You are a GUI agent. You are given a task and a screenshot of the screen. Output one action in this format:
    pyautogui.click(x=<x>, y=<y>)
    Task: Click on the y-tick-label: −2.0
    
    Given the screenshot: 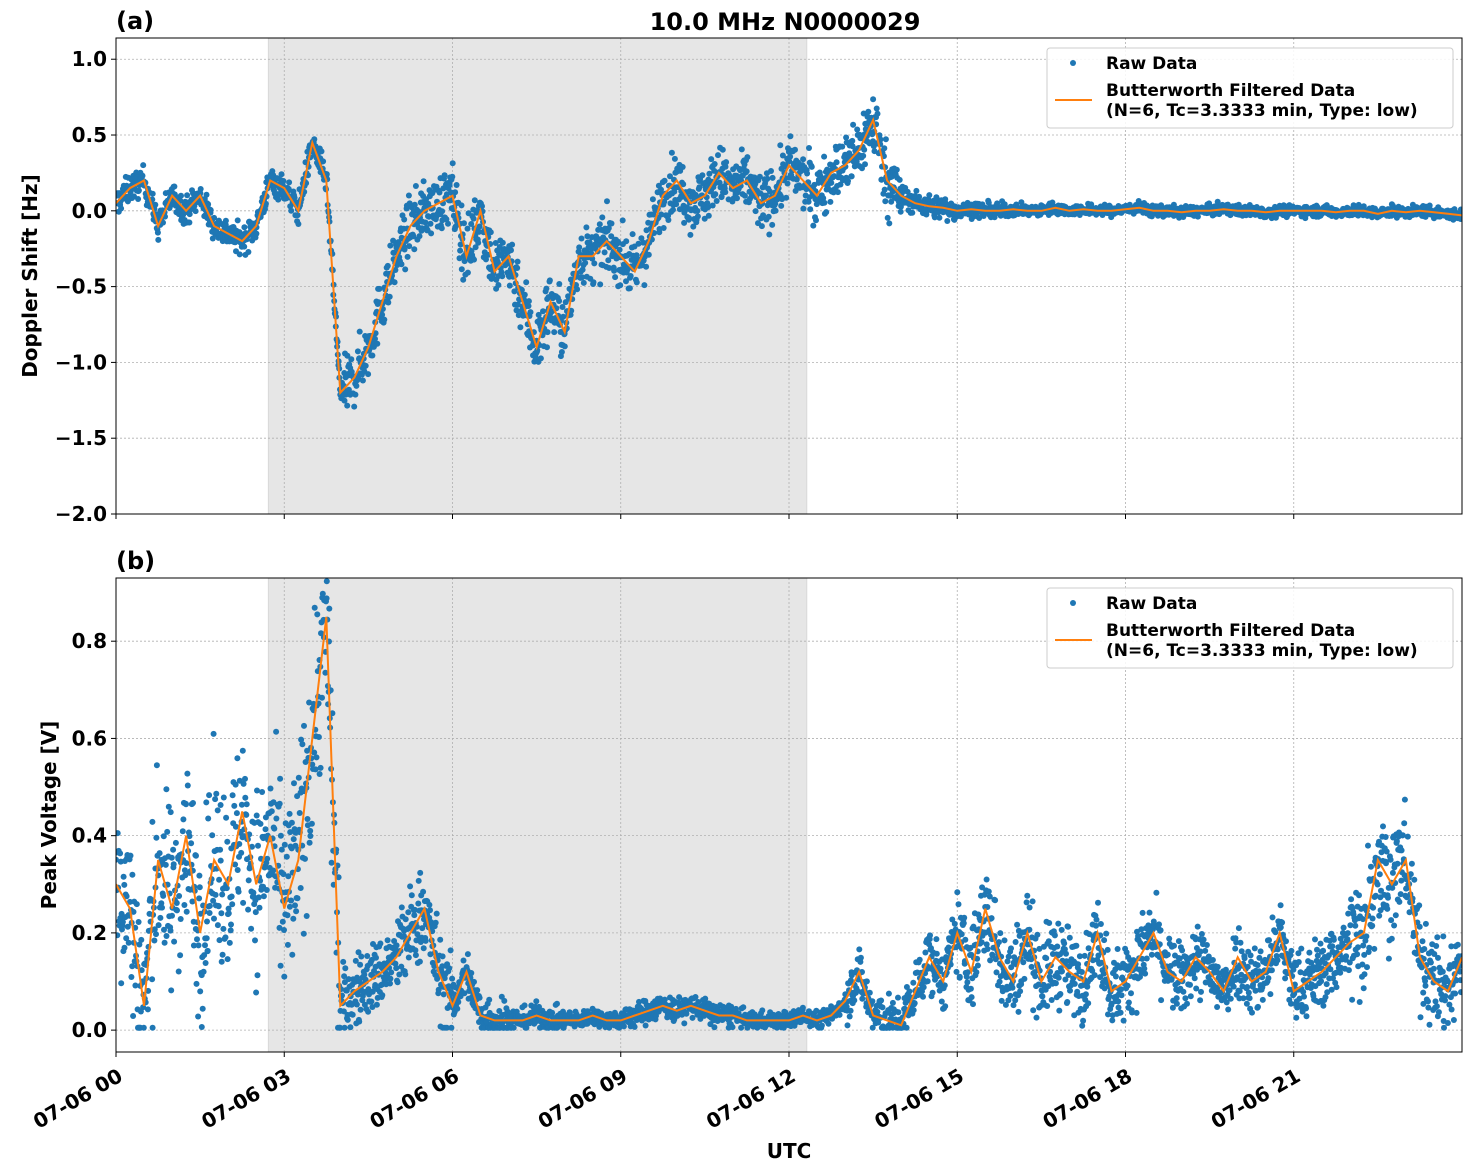 What is the action you would take?
    pyautogui.click(x=81, y=514)
    